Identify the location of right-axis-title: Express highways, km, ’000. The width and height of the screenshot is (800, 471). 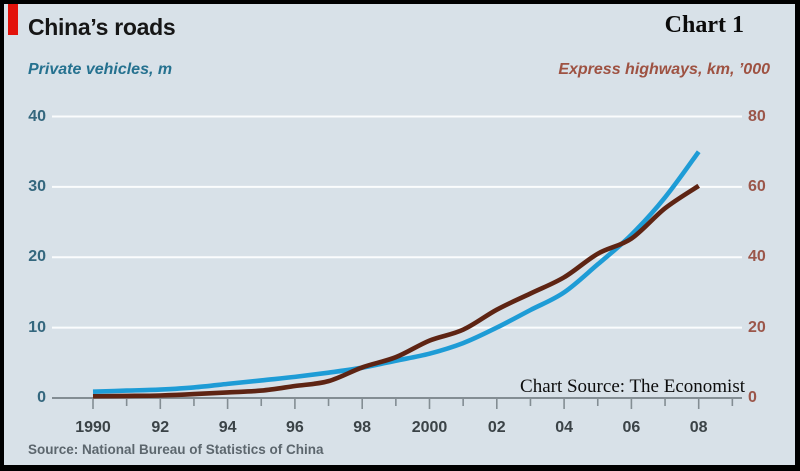
(664, 69).